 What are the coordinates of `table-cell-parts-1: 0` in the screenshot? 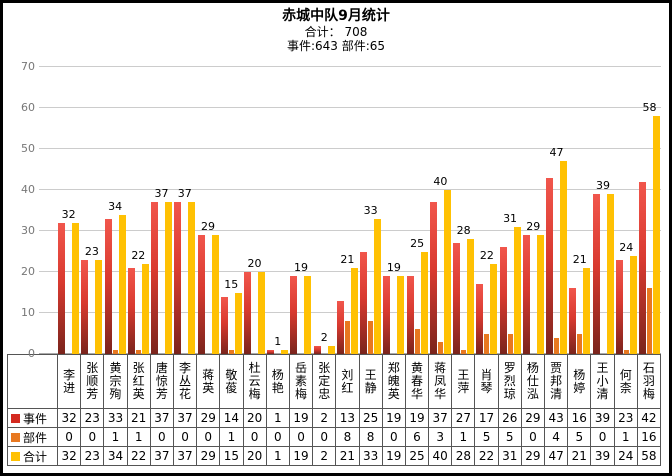 It's located at (93, 437).